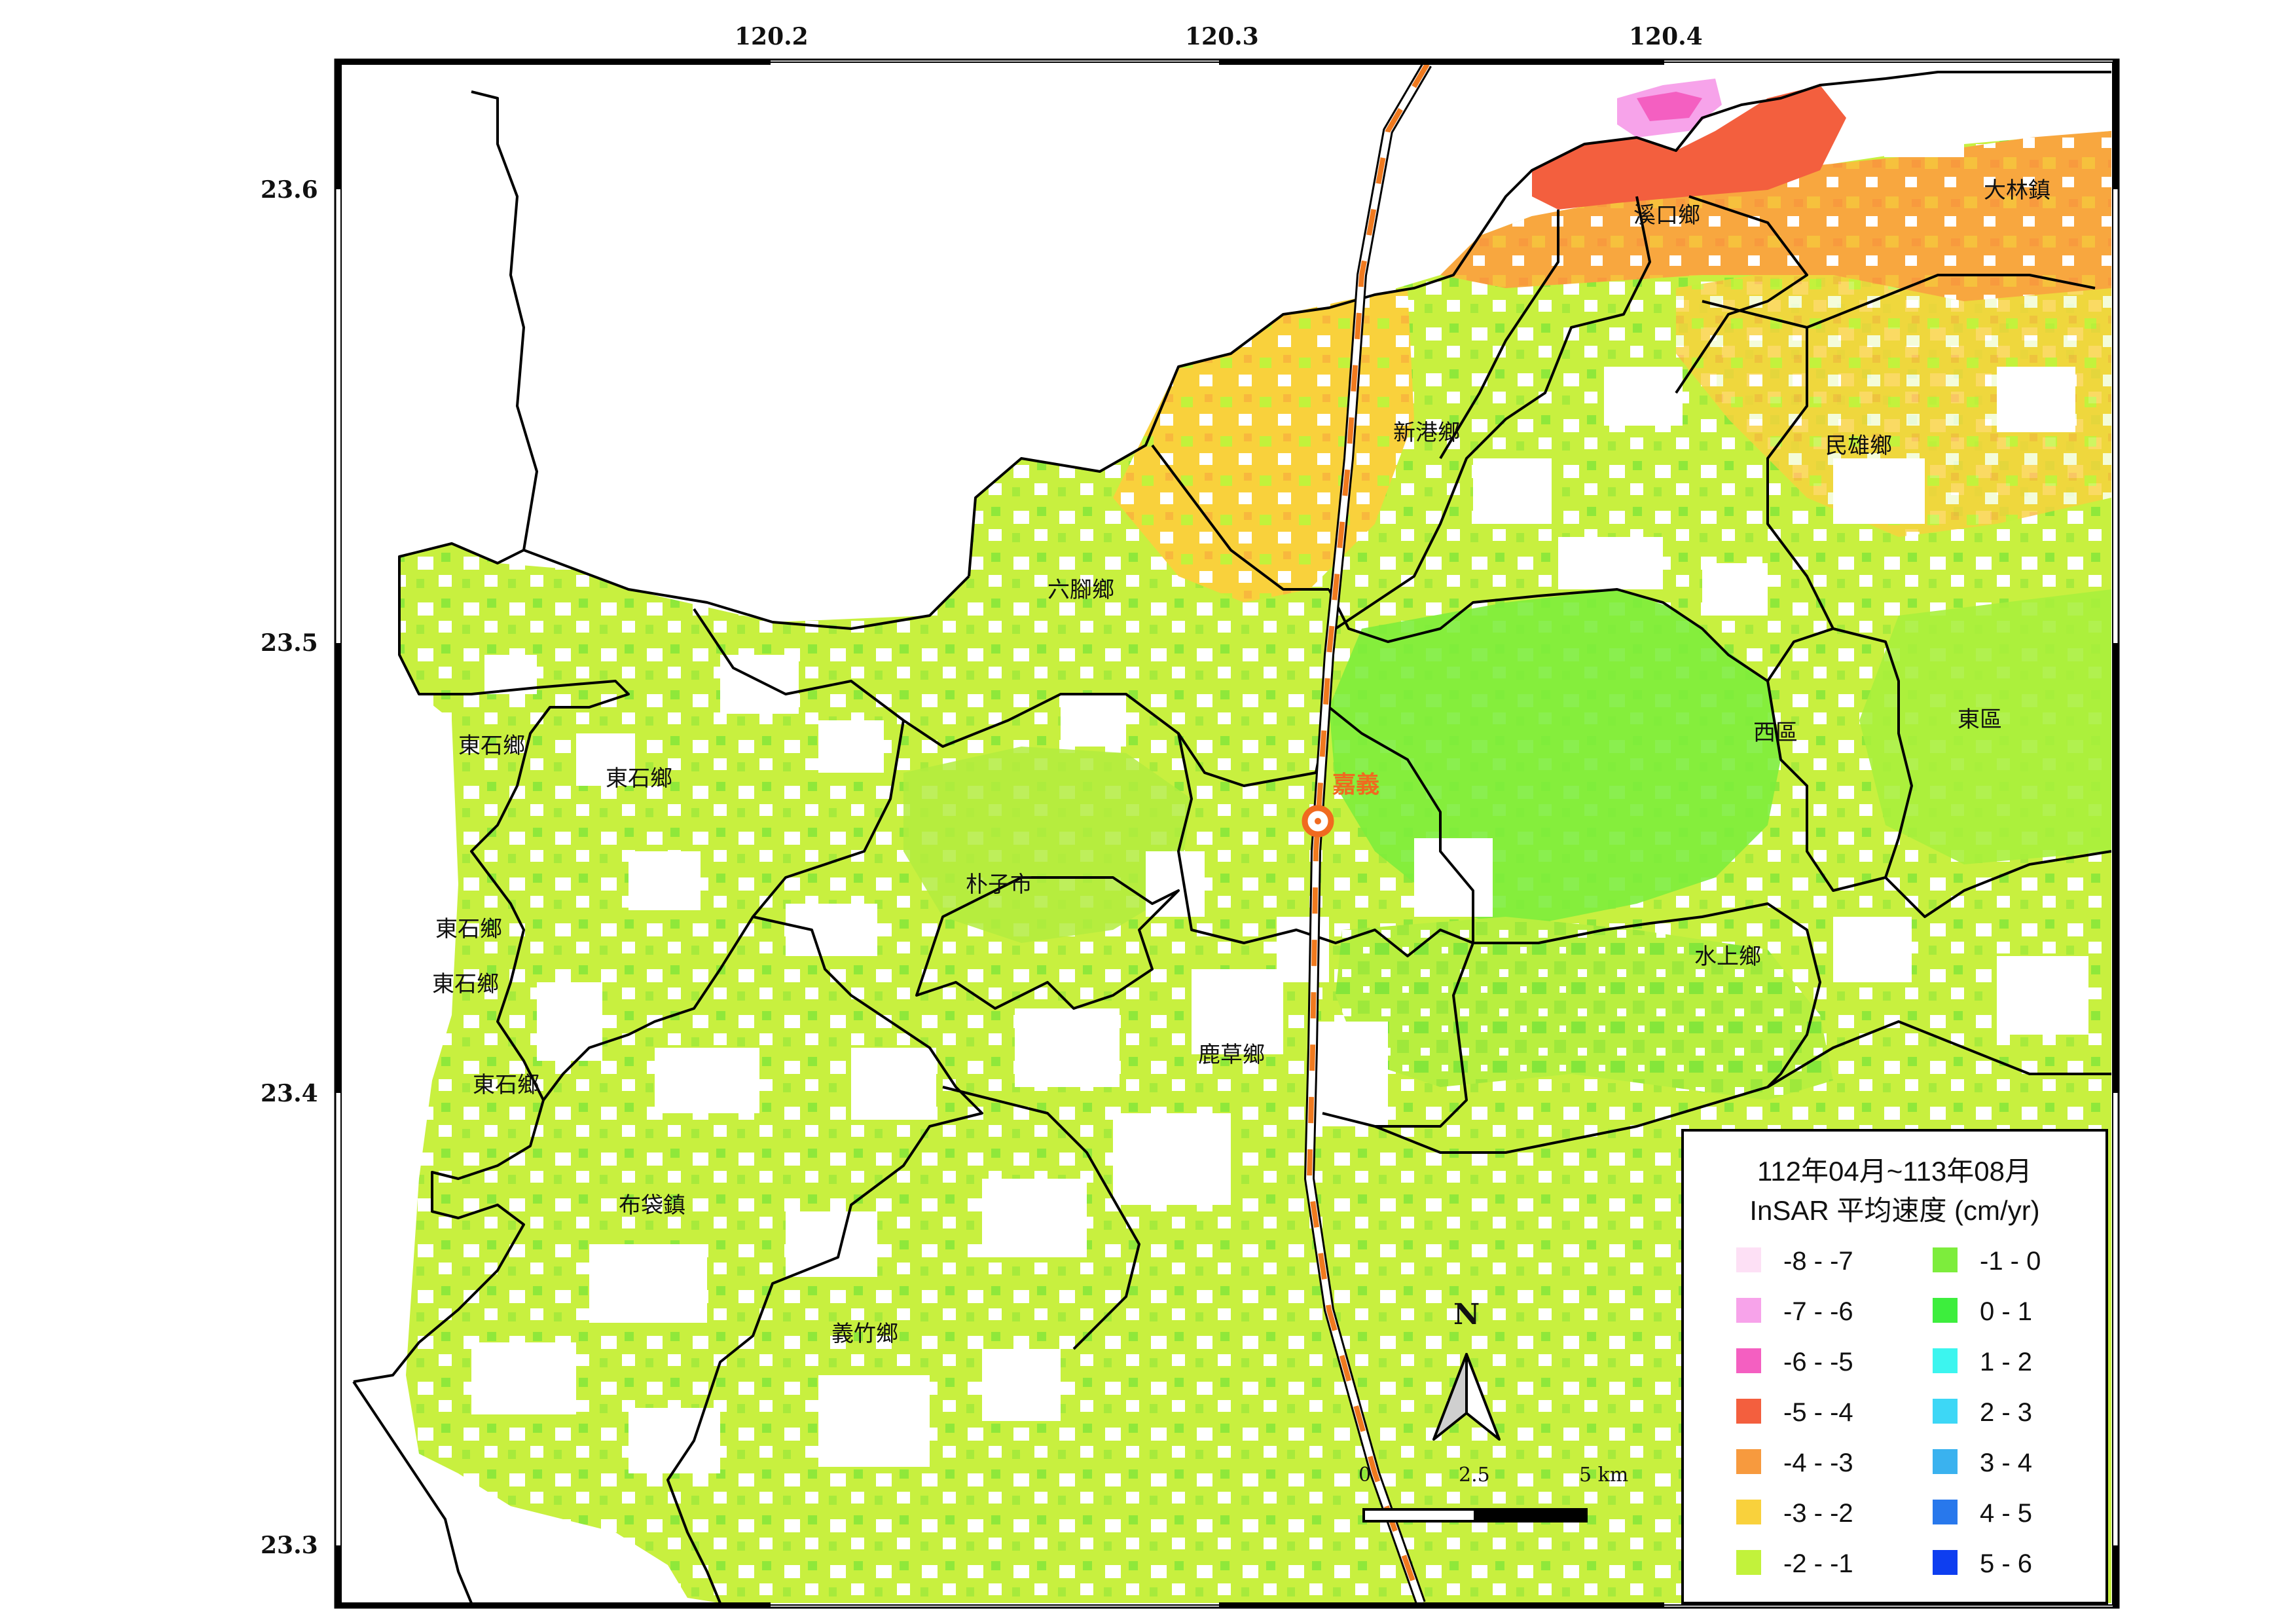 This screenshot has width=2296, height=1624. Describe the element at coordinates (1666, 36) in the screenshot. I see `lon-tick-120.4: 120.4` at that location.